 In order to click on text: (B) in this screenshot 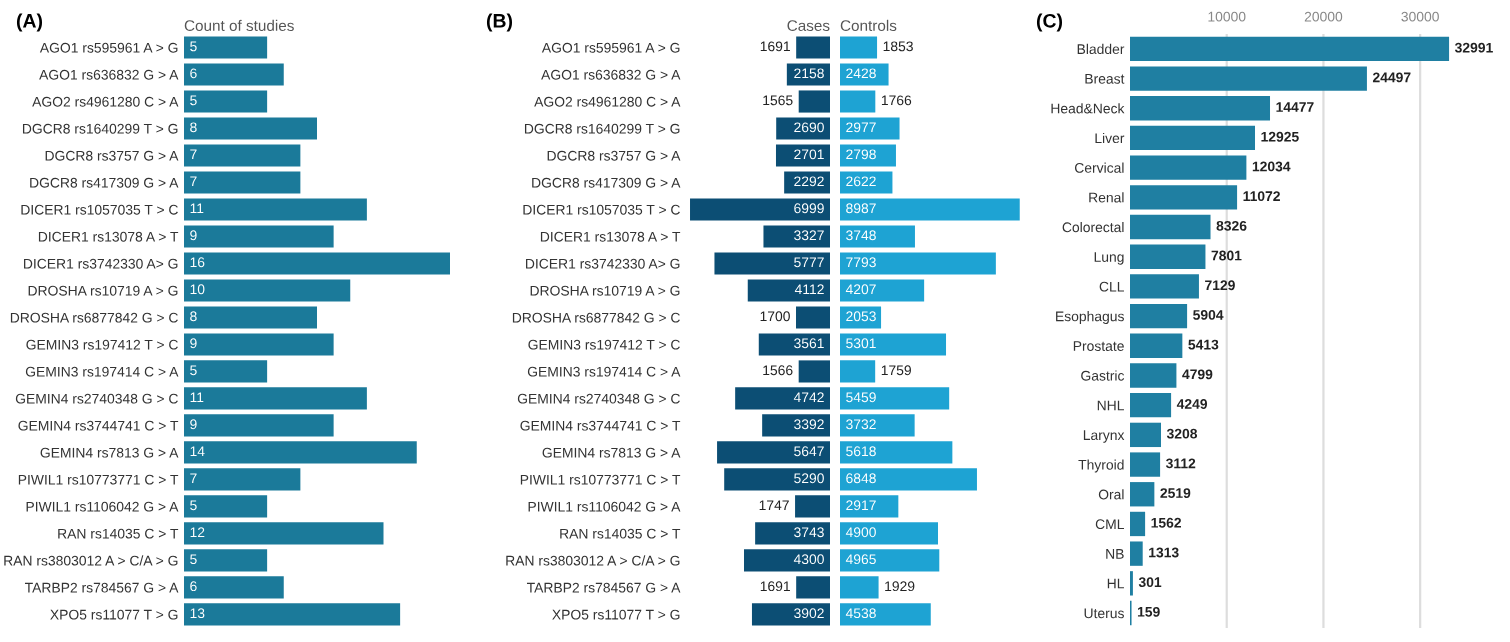, I will do `click(499, 22)`.